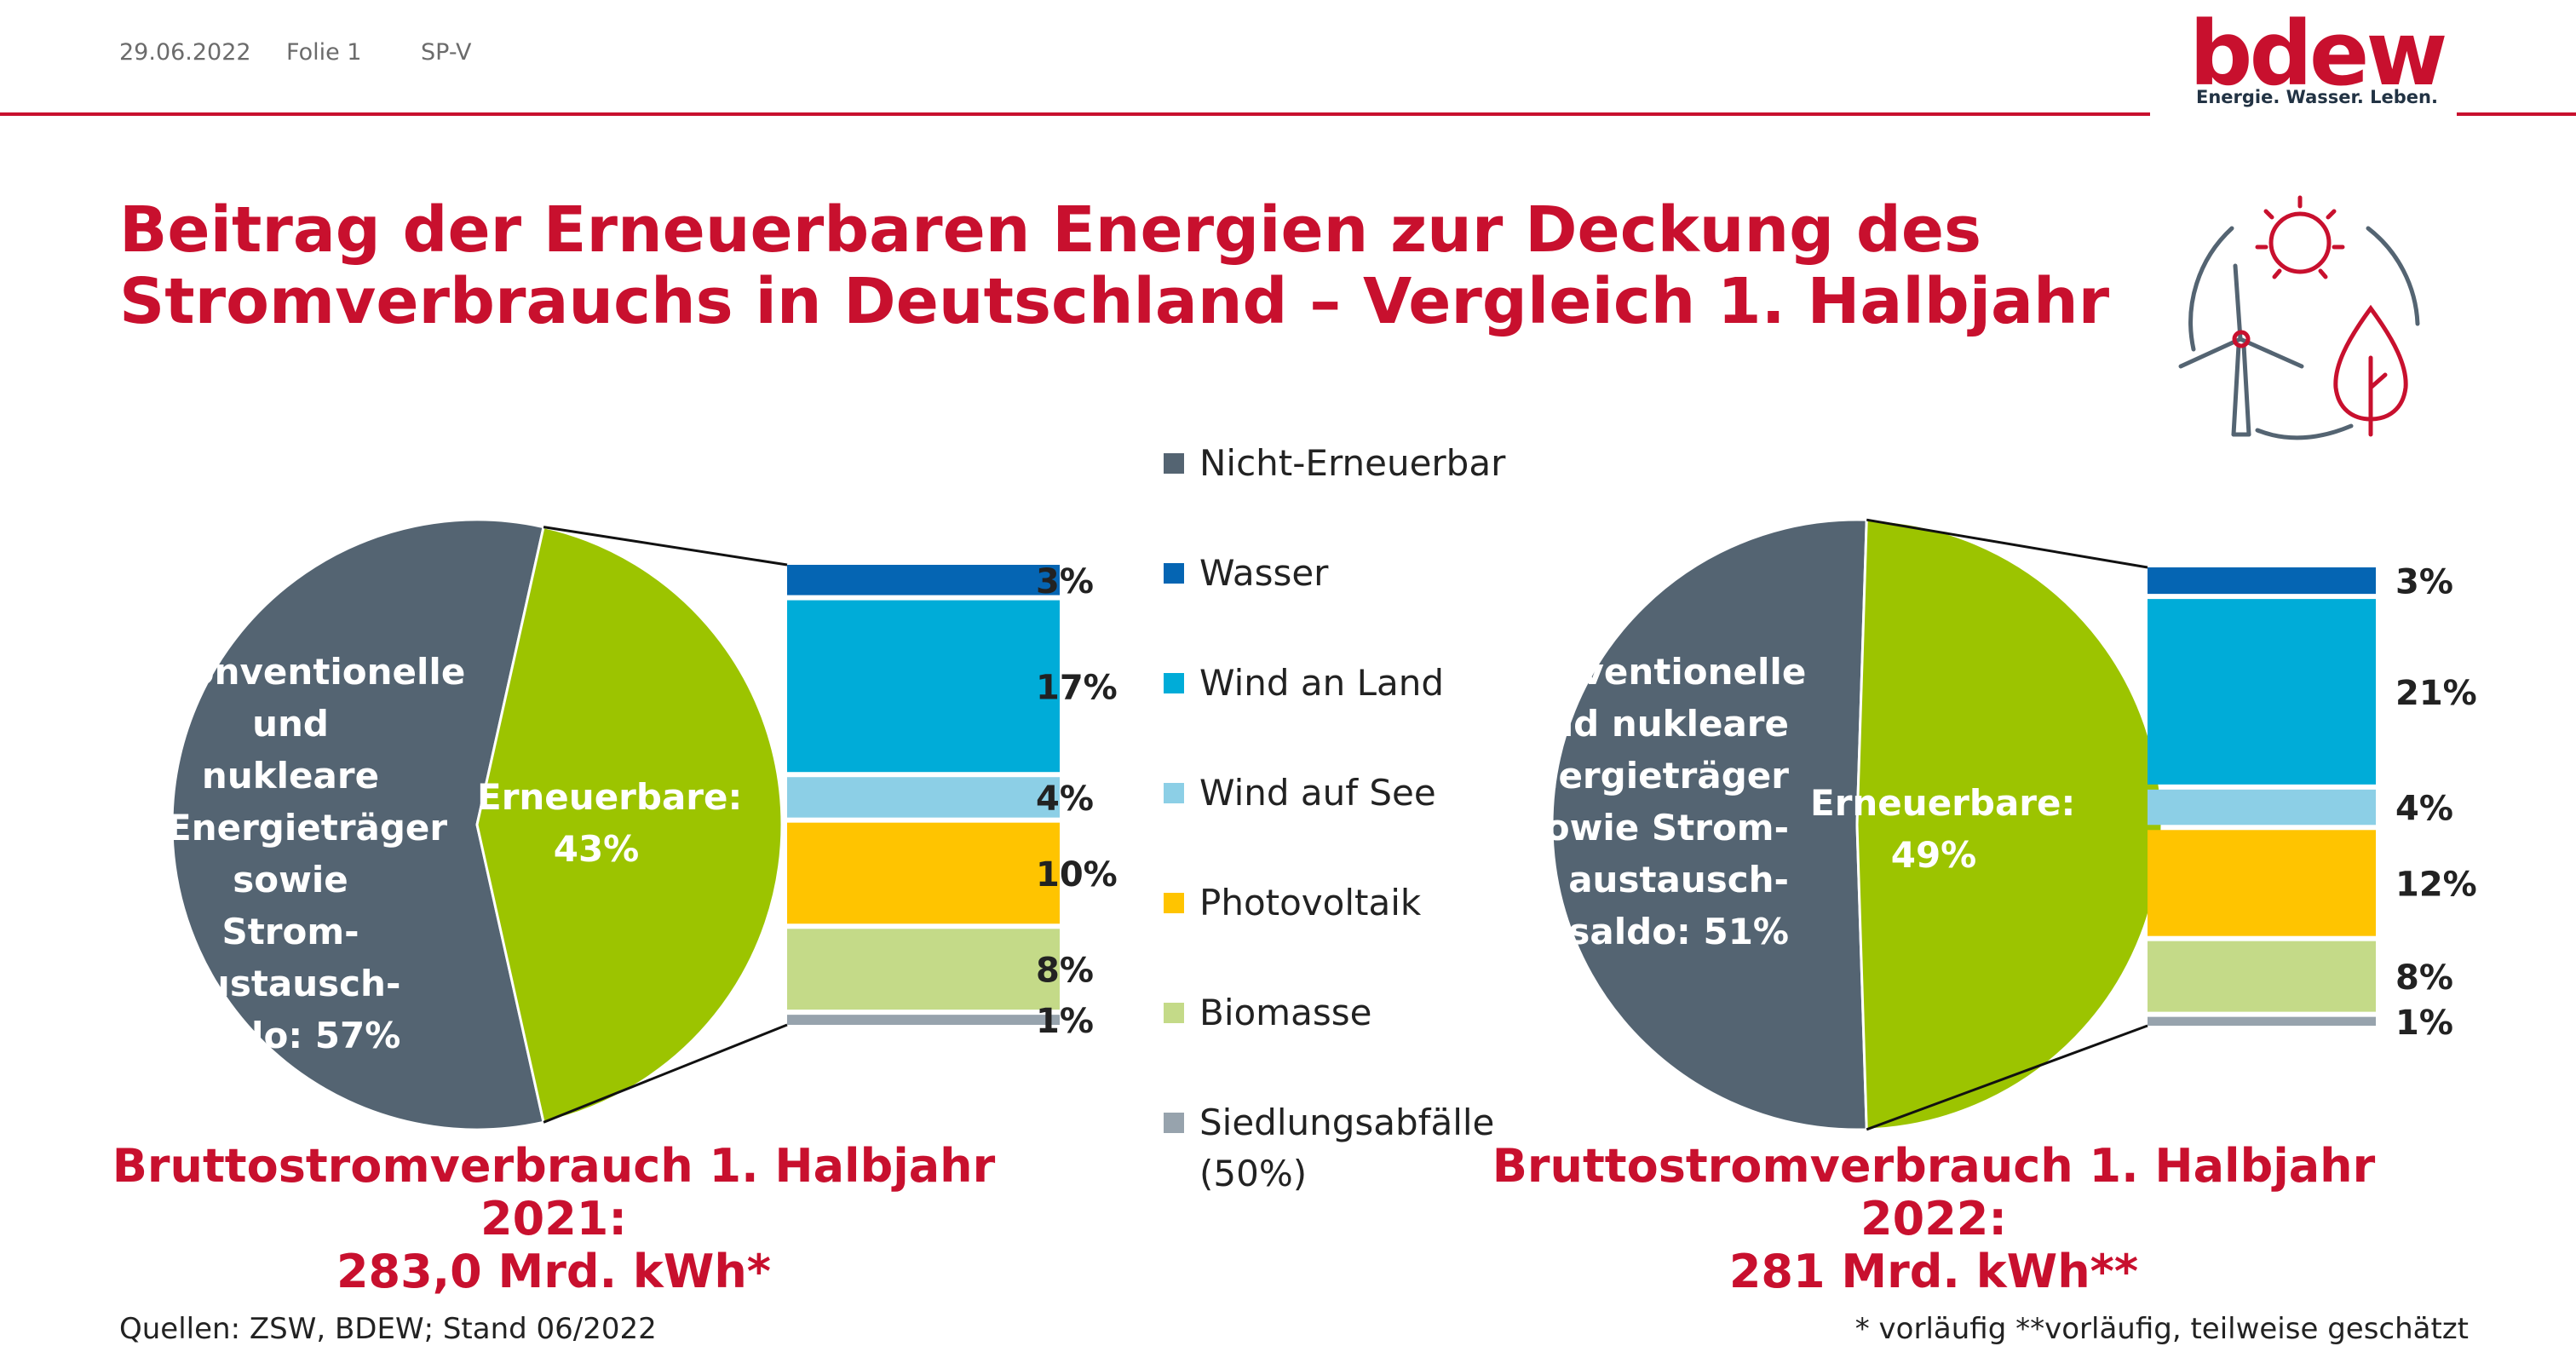  Describe the element at coordinates (1356, 932) in the screenshot. I see `legend-item: Photovoltaik` at that location.